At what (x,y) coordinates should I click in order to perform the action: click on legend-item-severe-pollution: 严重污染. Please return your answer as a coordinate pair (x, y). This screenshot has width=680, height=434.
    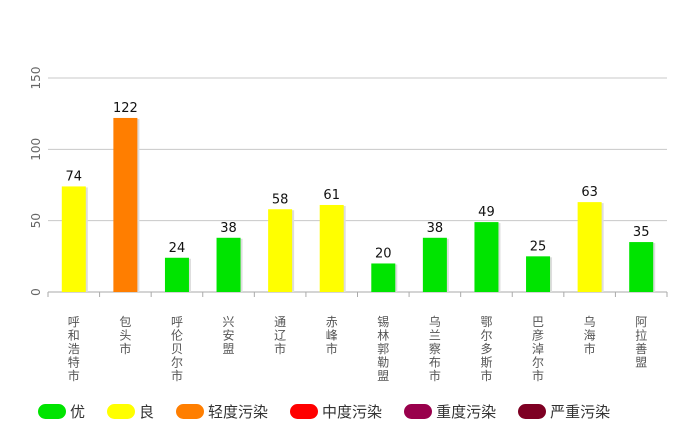
    Looking at the image, I should click on (564, 411).